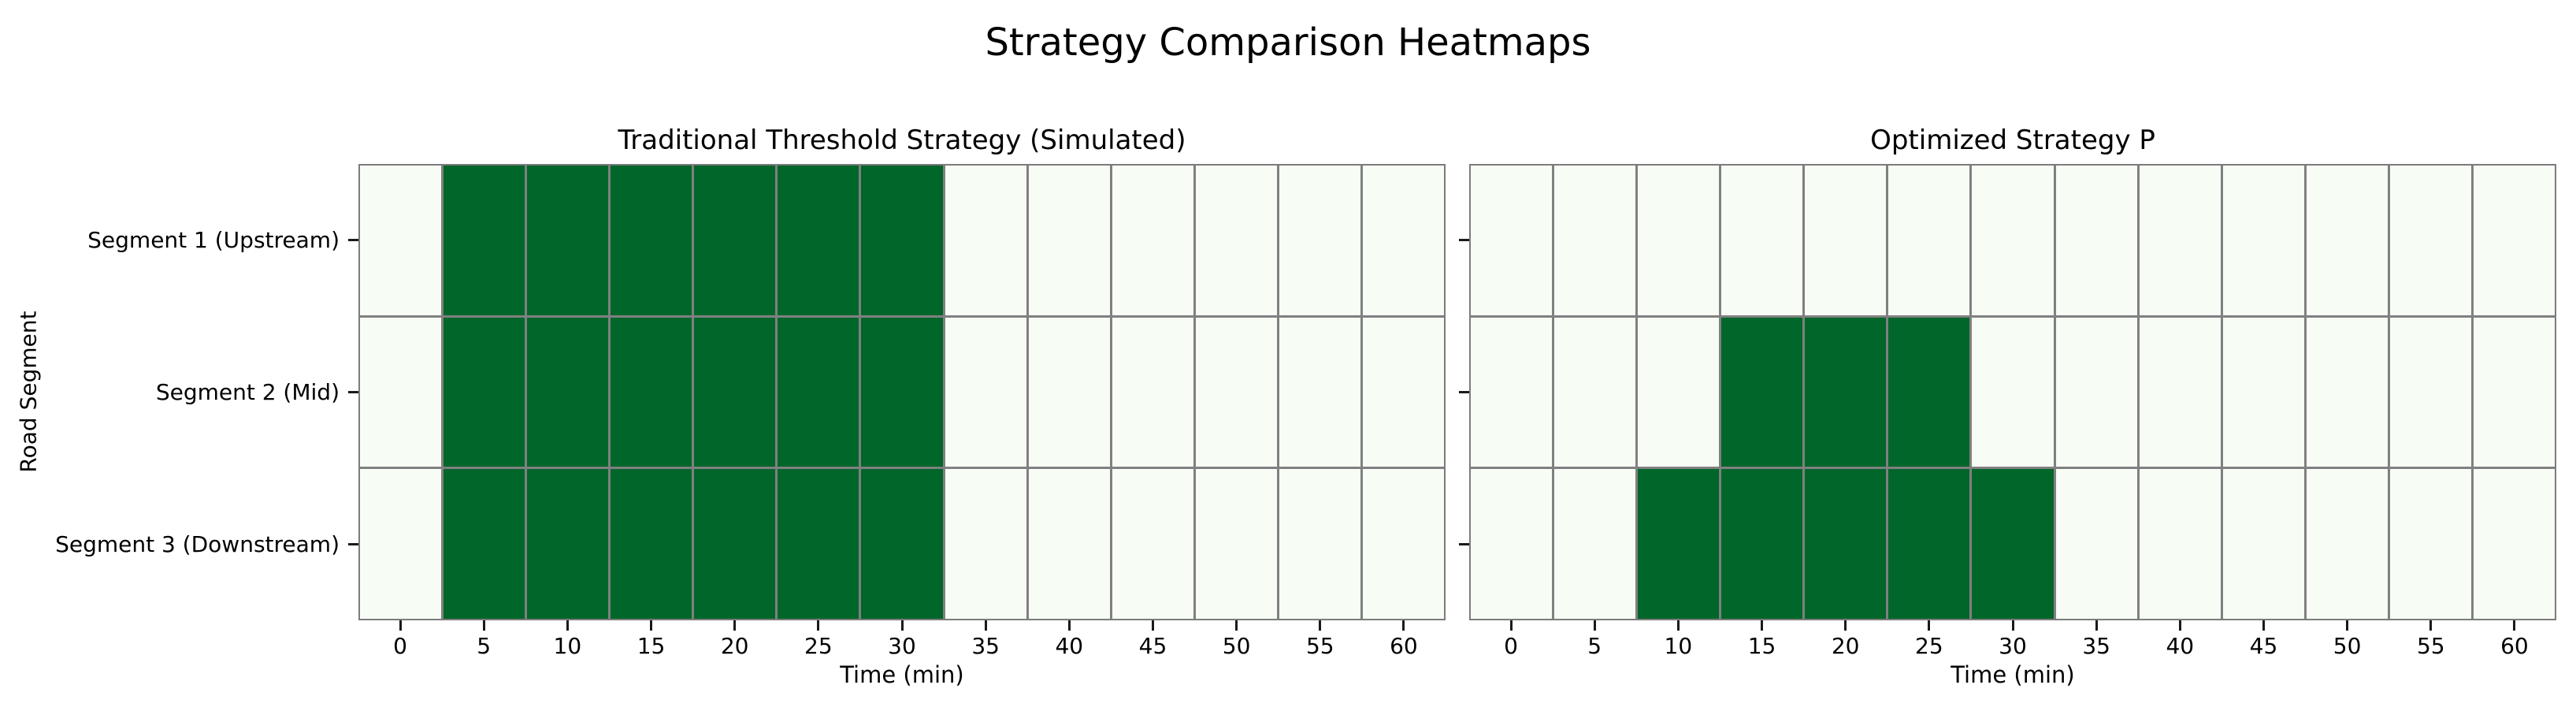  Describe the element at coordinates (1845, 646) in the screenshot. I see `x-tick-label: 20` at that location.